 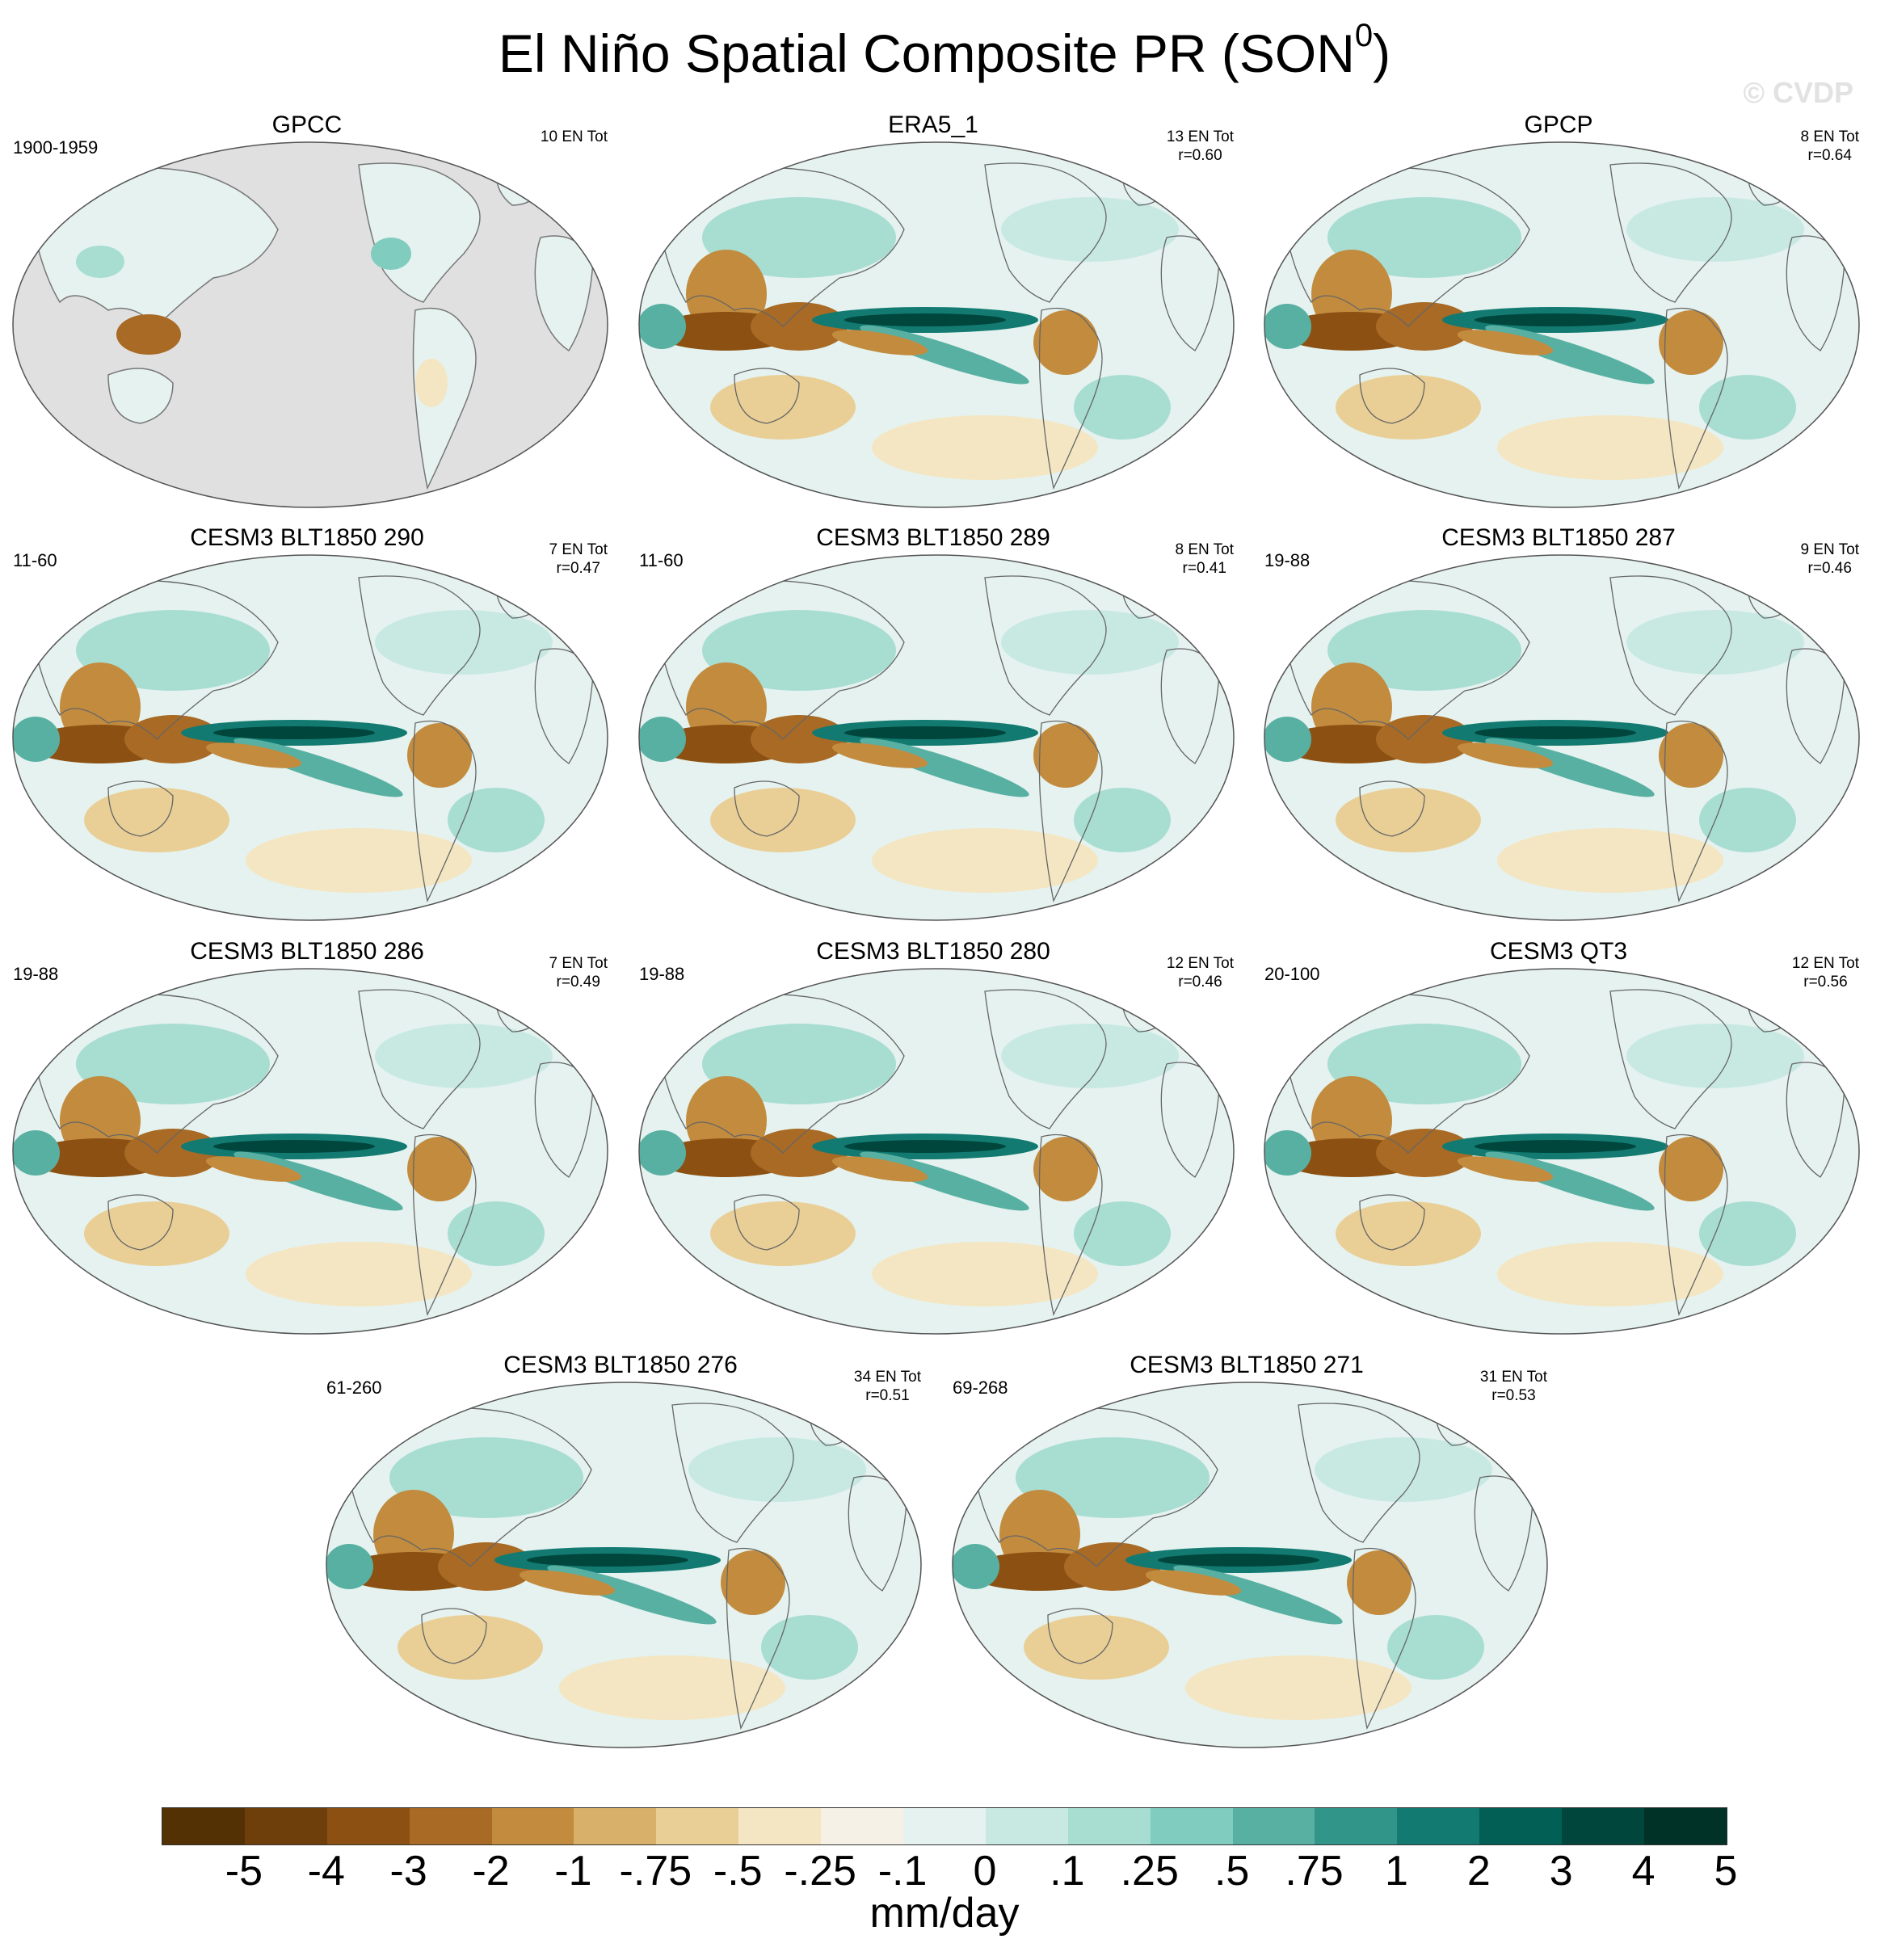 What do you see at coordinates (1200, 146) in the screenshot?
I see `panel-stats: 13 EN Tot r=0.60` at bounding box center [1200, 146].